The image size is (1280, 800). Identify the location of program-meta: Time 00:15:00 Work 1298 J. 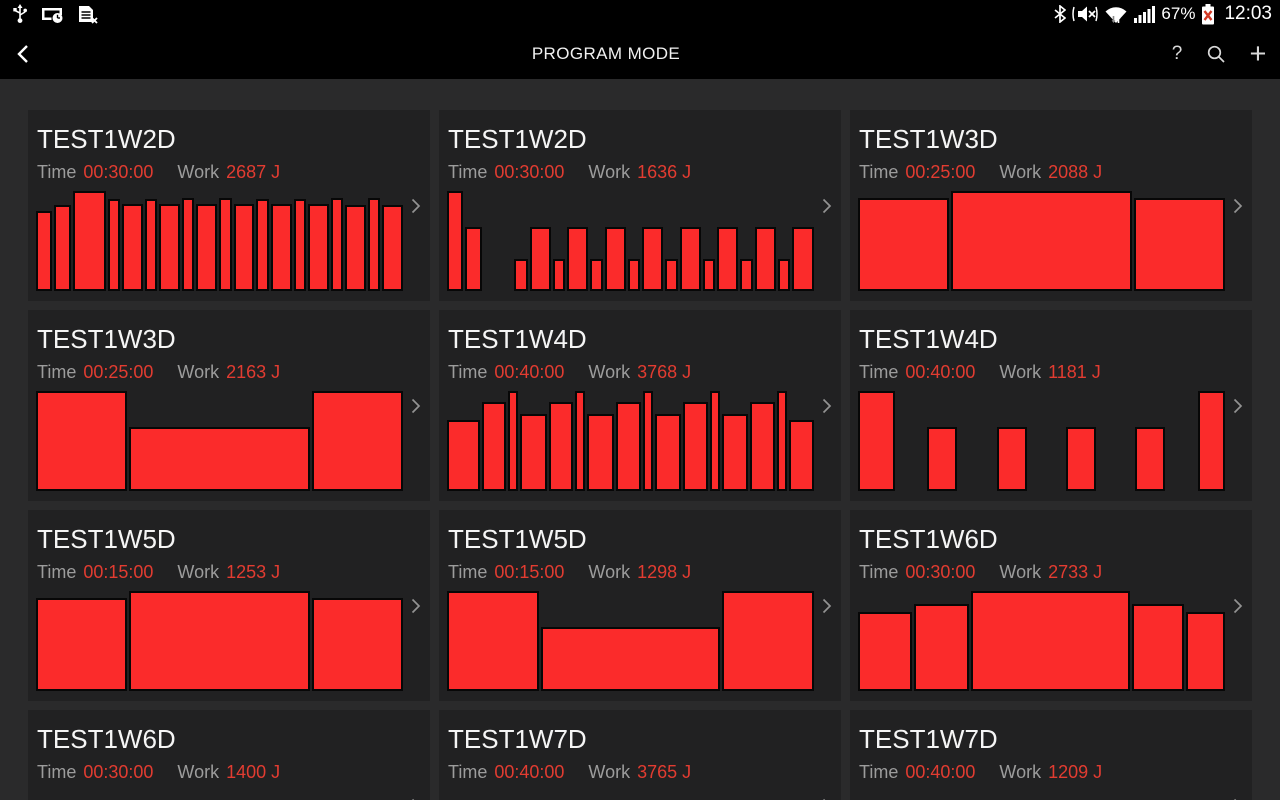
(639, 572).